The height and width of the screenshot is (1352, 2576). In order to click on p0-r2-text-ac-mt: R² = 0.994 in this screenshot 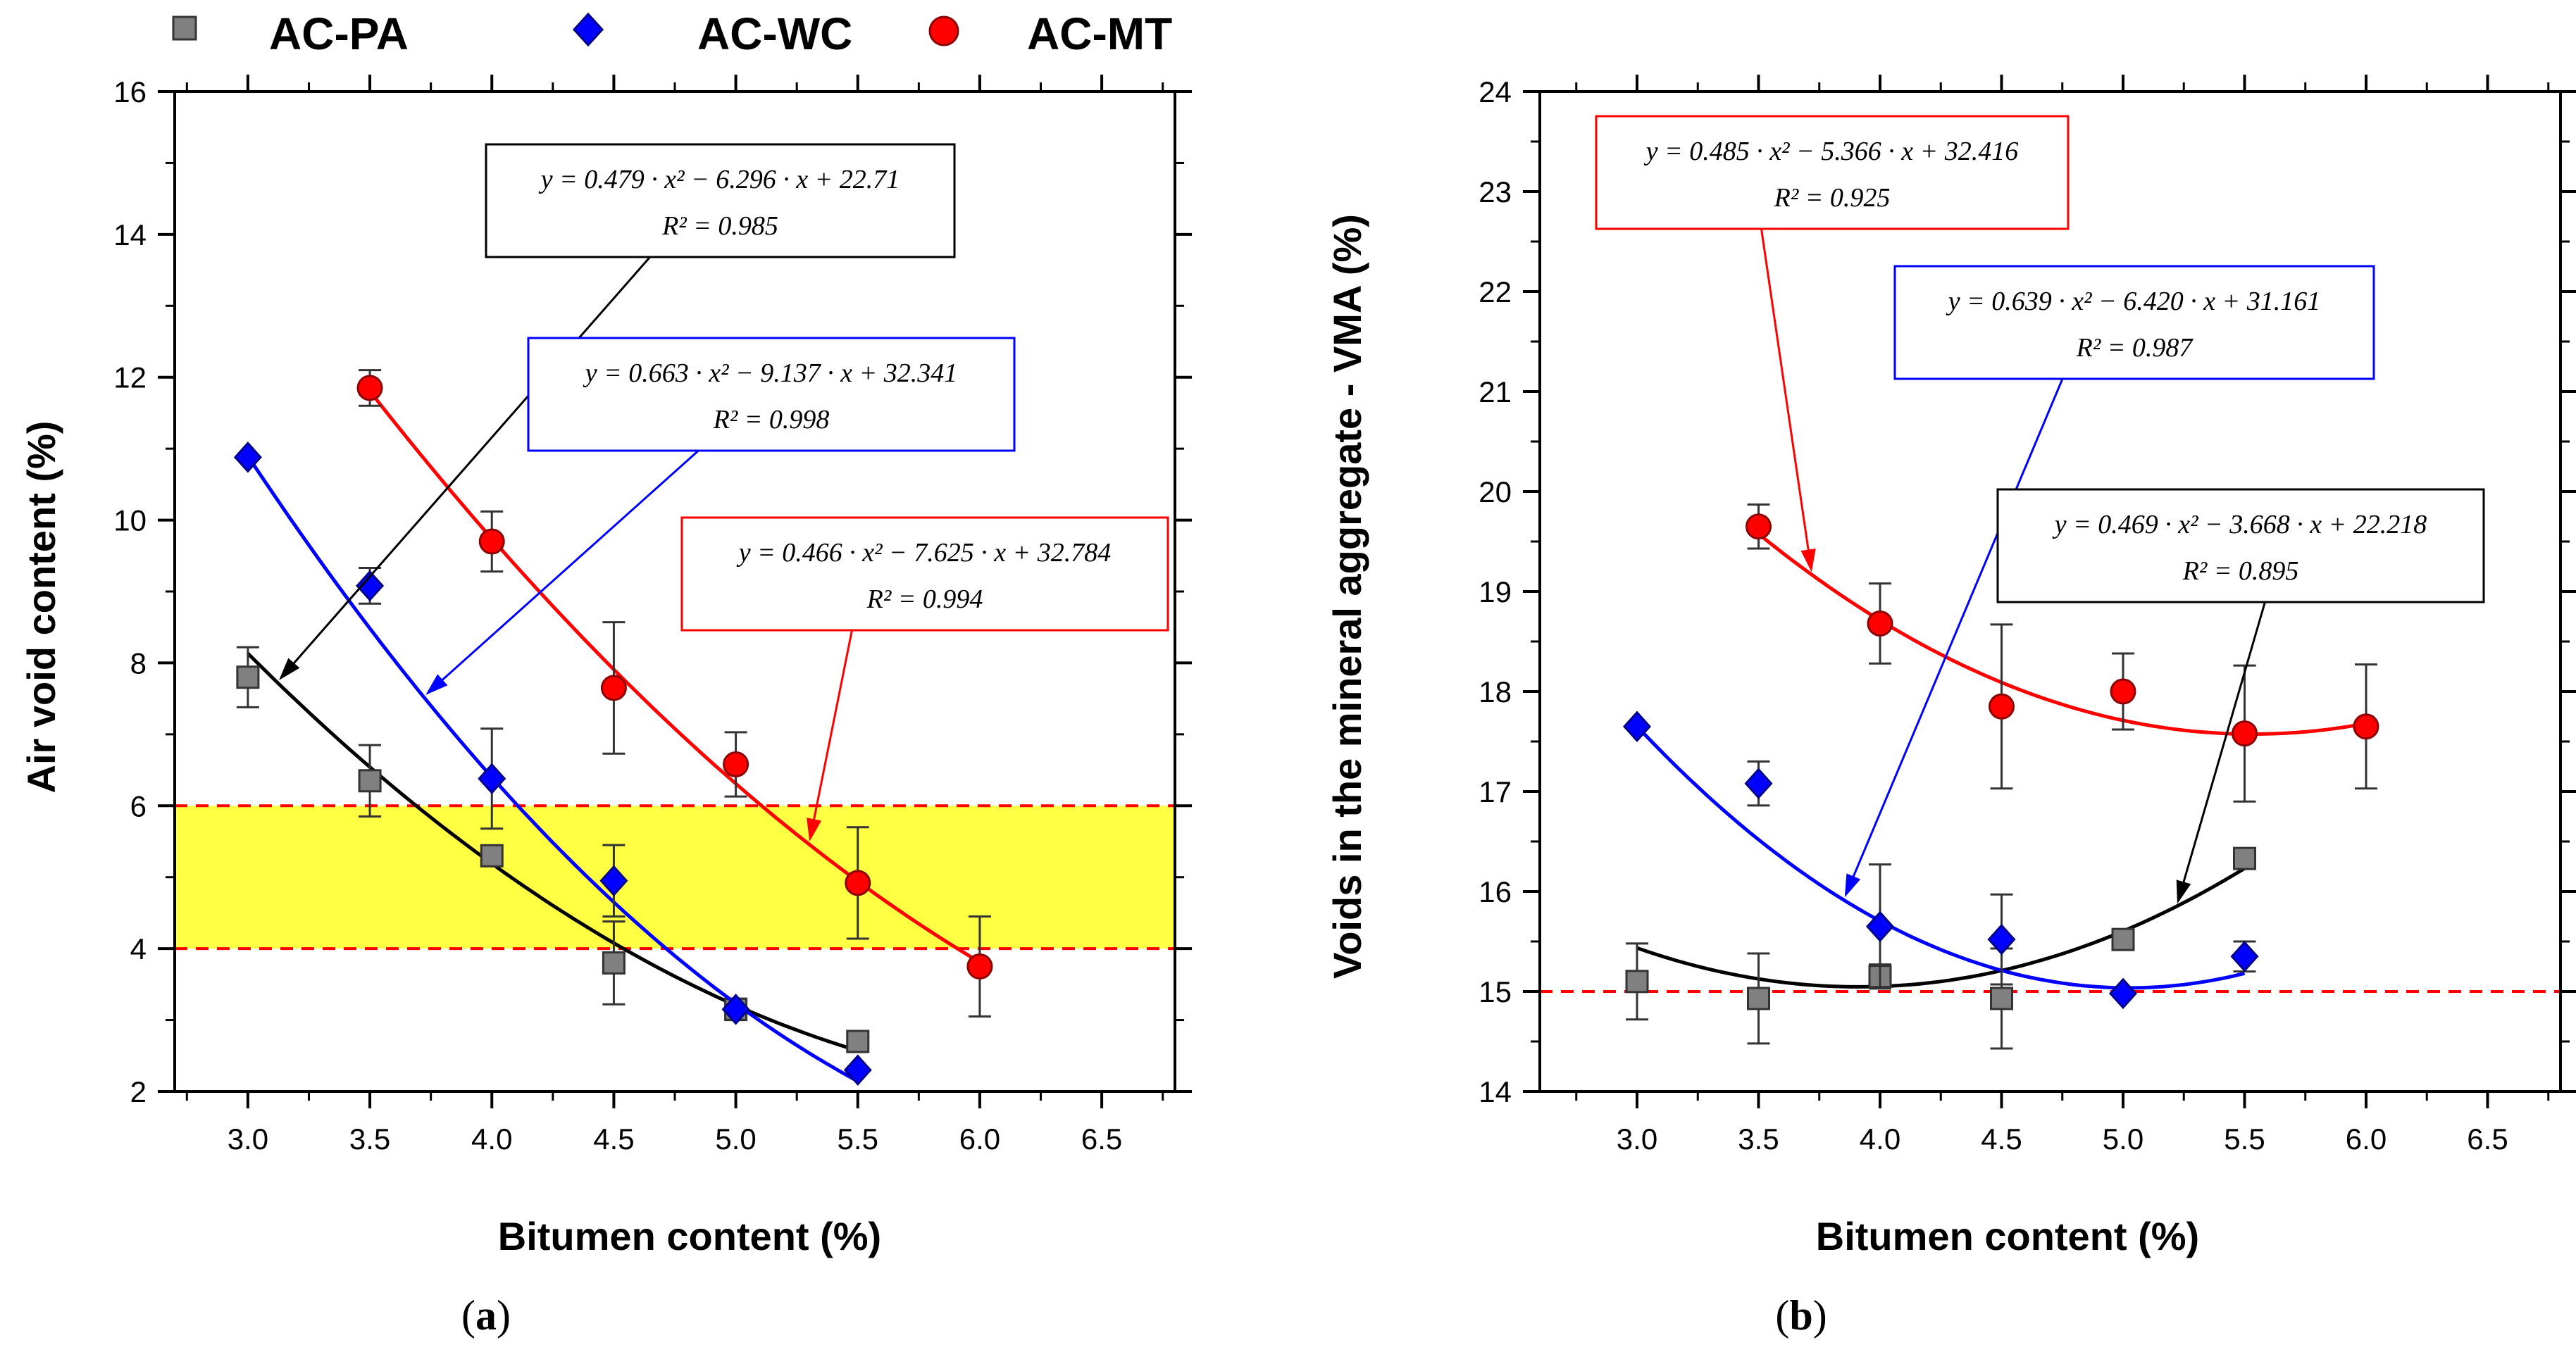, I will do `click(924, 599)`.